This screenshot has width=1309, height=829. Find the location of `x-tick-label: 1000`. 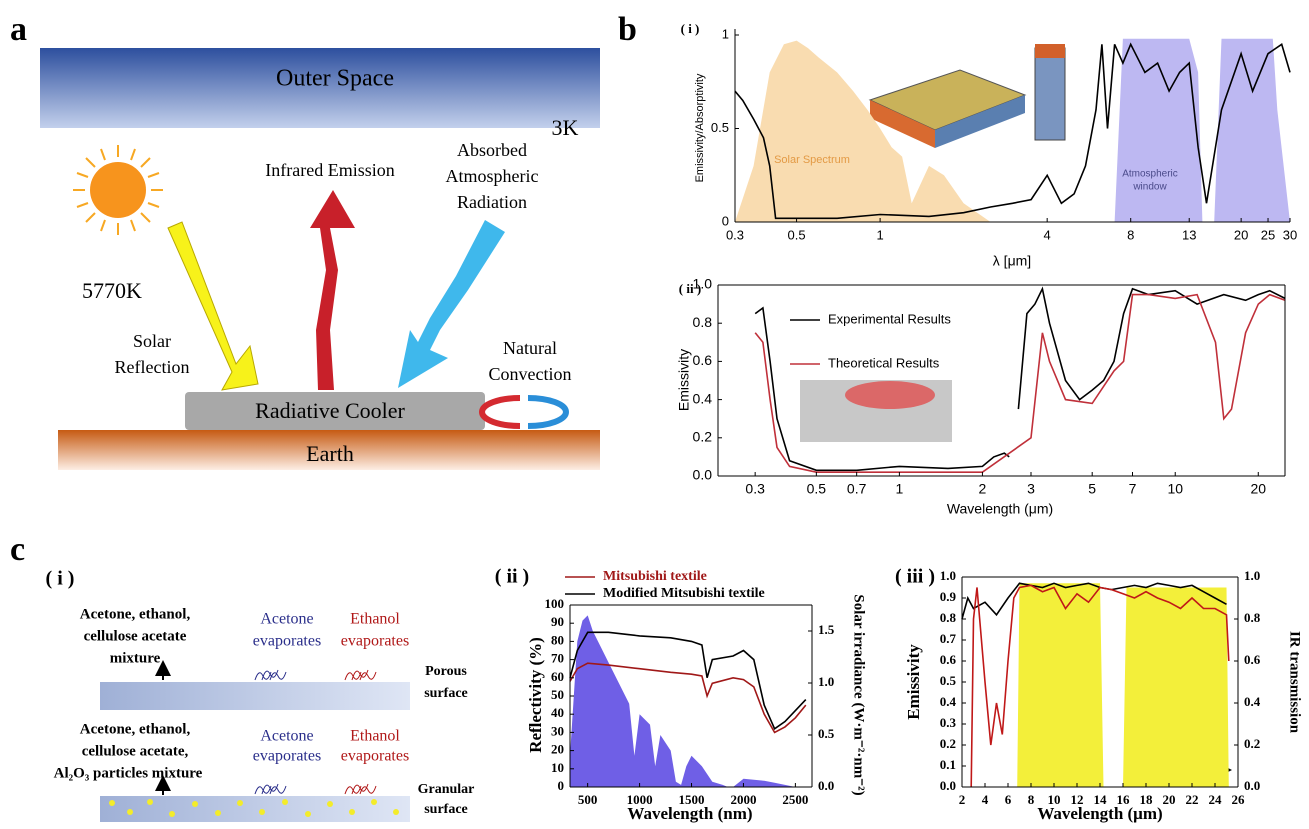

x-tick-label: 1000 is located at coordinates (640, 799).